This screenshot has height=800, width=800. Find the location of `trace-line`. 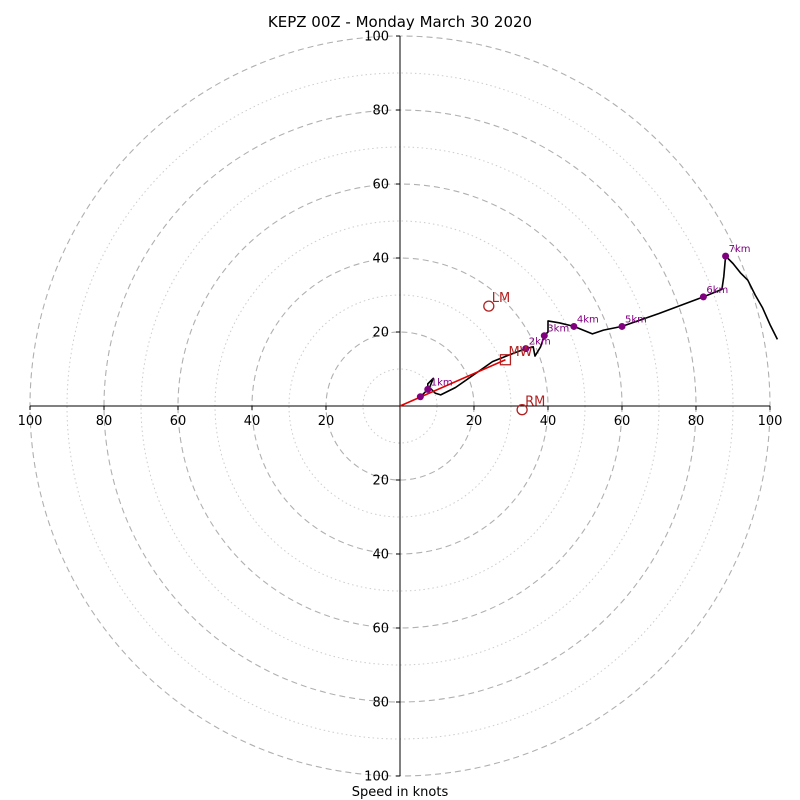

trace-line is located at coordinates (599, 326).